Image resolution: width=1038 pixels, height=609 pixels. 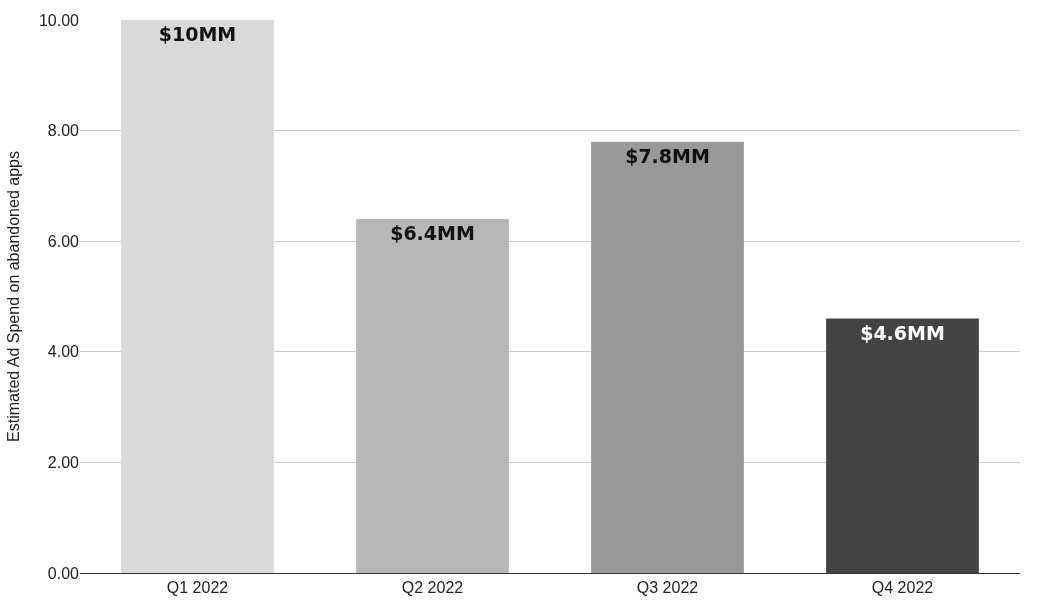 What do you see at coordinates (13, 296) in the screenshot?
I see `y-axis-title: Estimated Ad Spend on abandoned apps` at bounding box center [13, 296].